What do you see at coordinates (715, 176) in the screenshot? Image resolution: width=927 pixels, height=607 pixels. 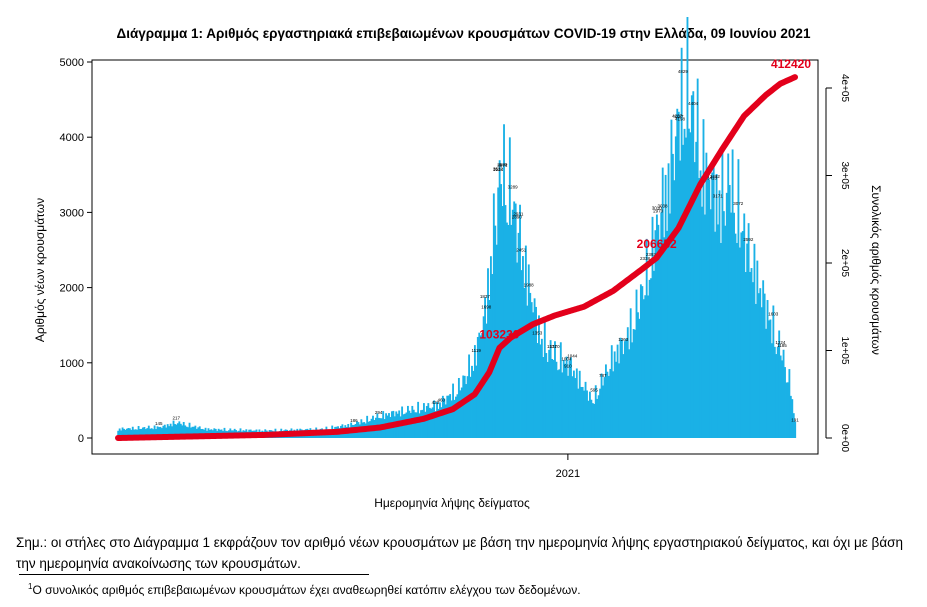 I see `bar-value-label: 3432` at bounding box center [715, 176].